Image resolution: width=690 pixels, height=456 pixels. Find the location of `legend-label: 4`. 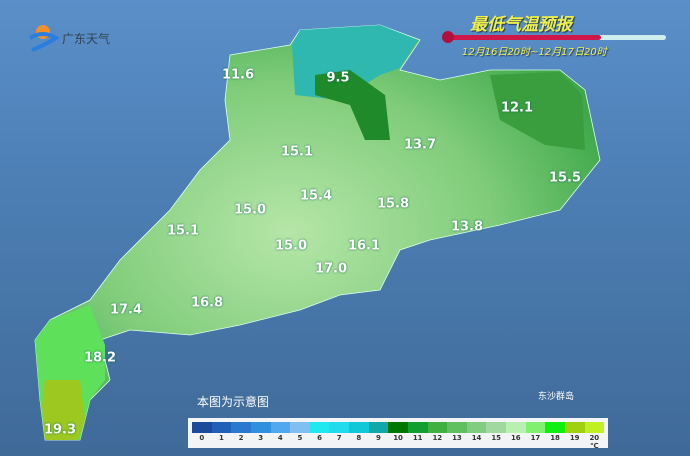

legend-label: 4 is located at coordinates (280, 438).